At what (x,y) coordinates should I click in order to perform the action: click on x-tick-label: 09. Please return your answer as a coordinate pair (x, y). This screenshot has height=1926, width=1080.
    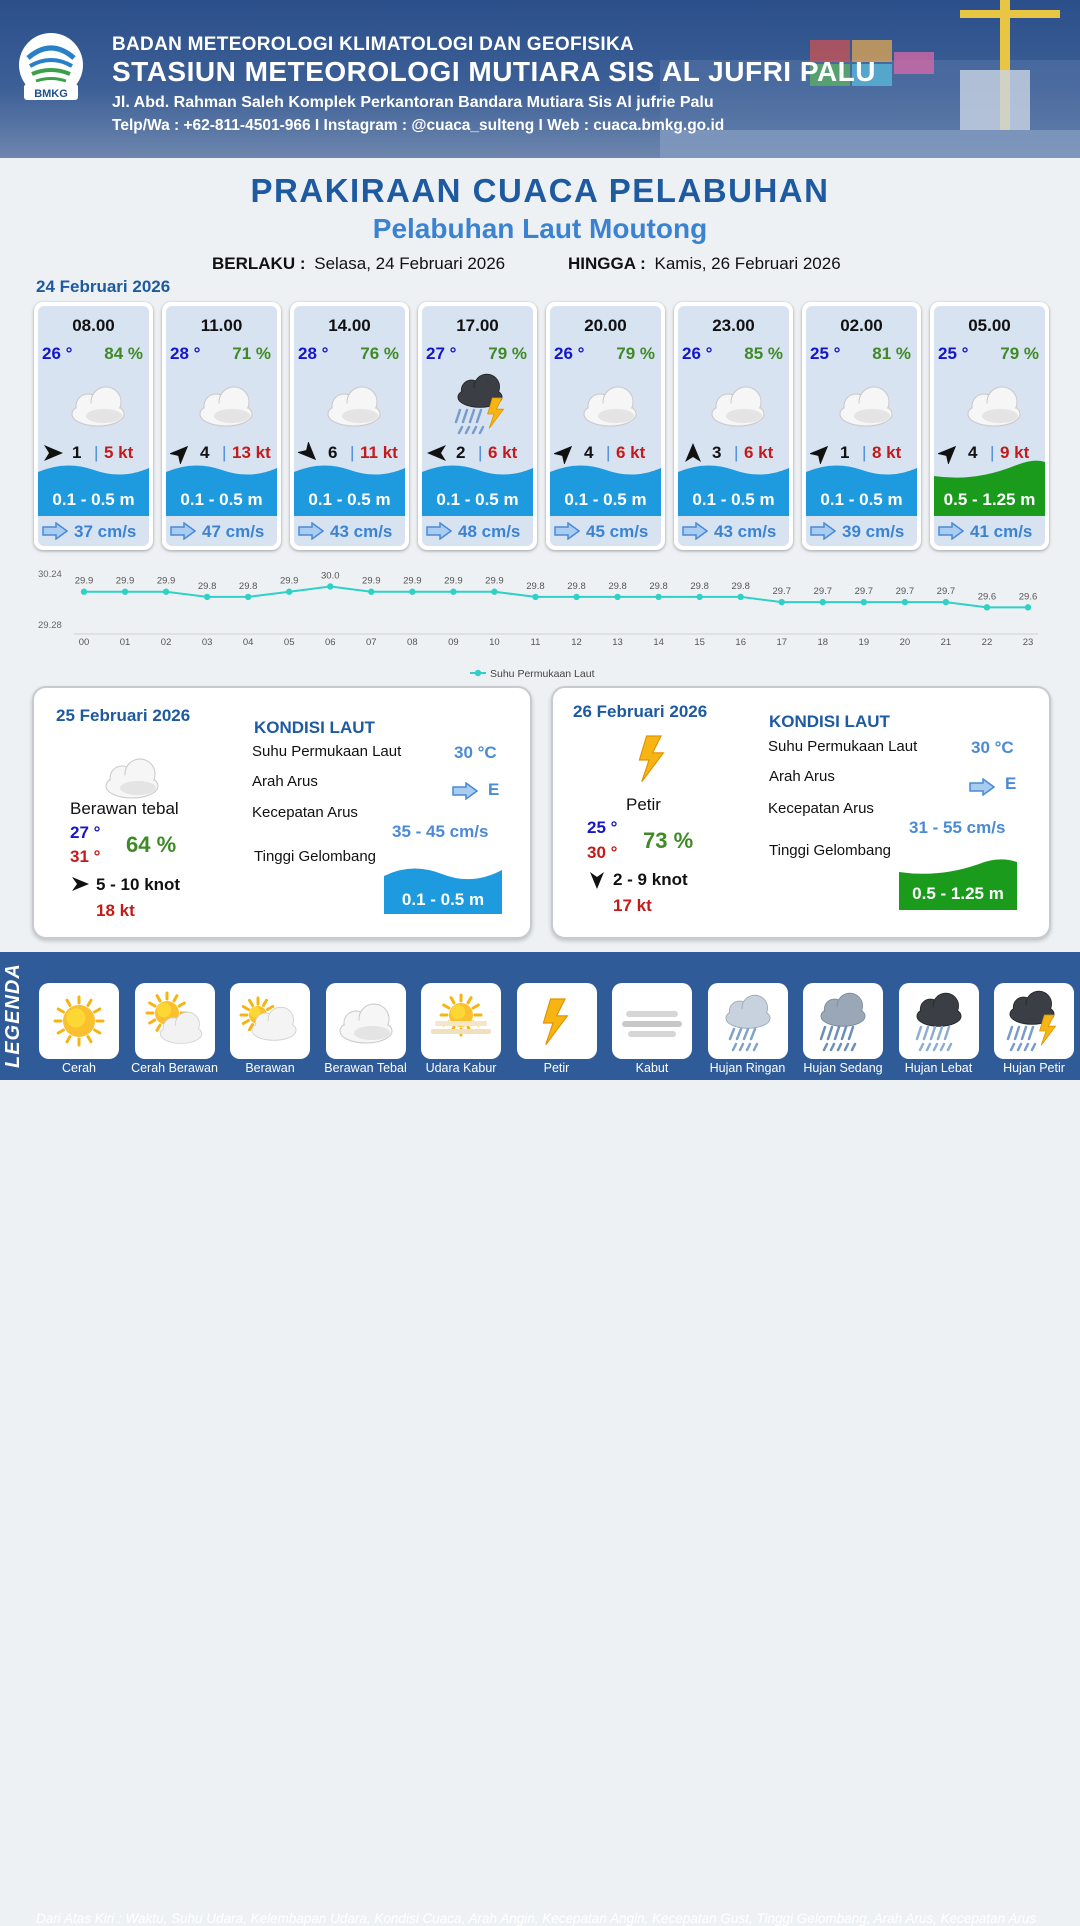
    Looking at the image, I should click on (453, 642).